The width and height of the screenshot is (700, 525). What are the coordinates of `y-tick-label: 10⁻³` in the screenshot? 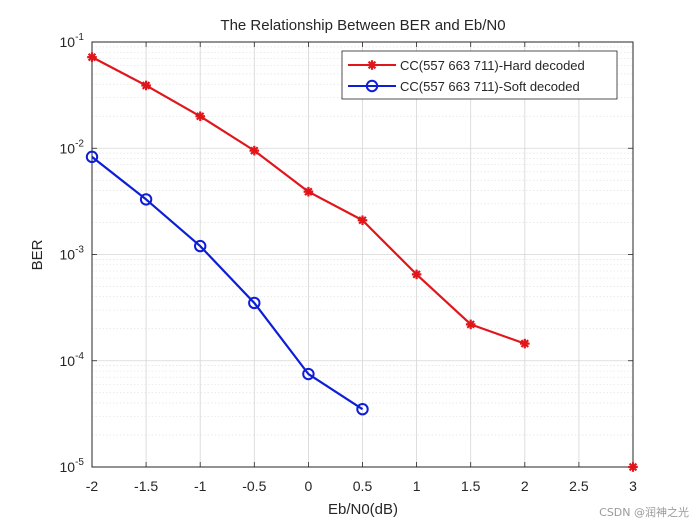 It's located at (72, 254).